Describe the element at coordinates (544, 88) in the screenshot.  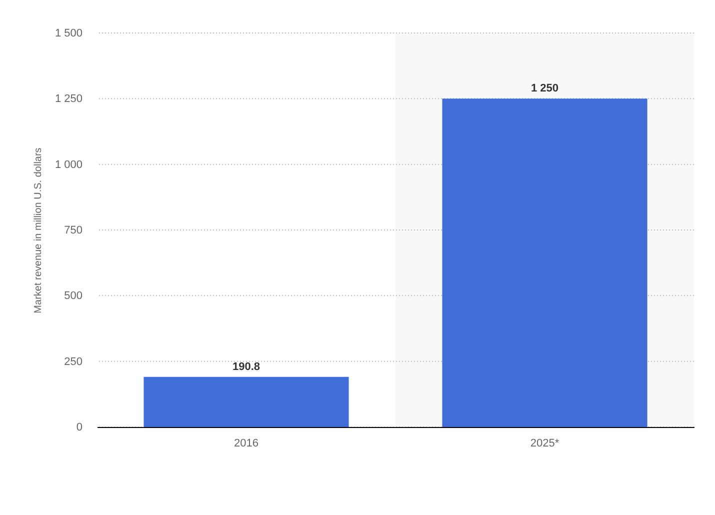
I see `data-label: 1 250` at that location.